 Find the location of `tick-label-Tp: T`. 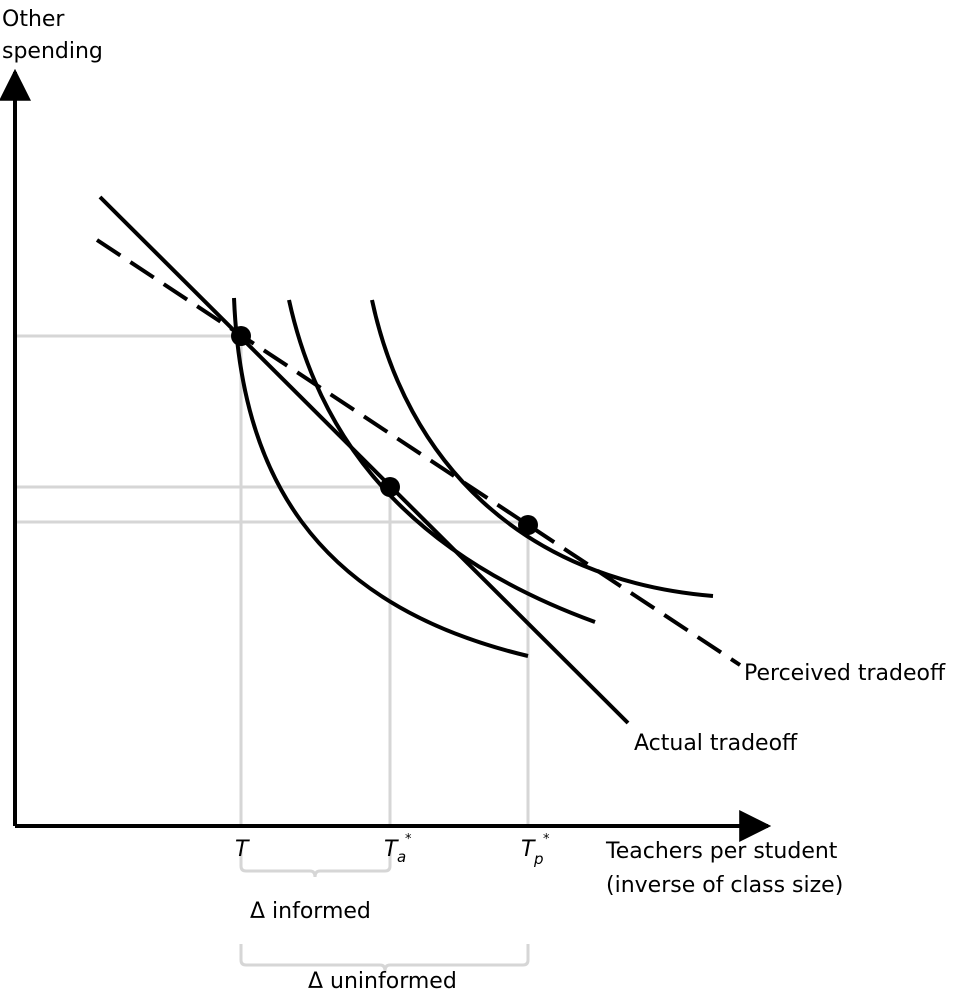

tick-label-Tp: T is located at coordinates (528, 849).